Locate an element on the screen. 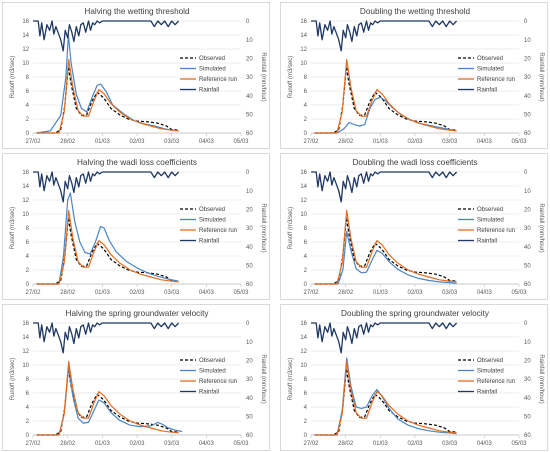 This screenshot has height=452, width=550. y-tick-label: 14 is located at coordinates (25, 187).